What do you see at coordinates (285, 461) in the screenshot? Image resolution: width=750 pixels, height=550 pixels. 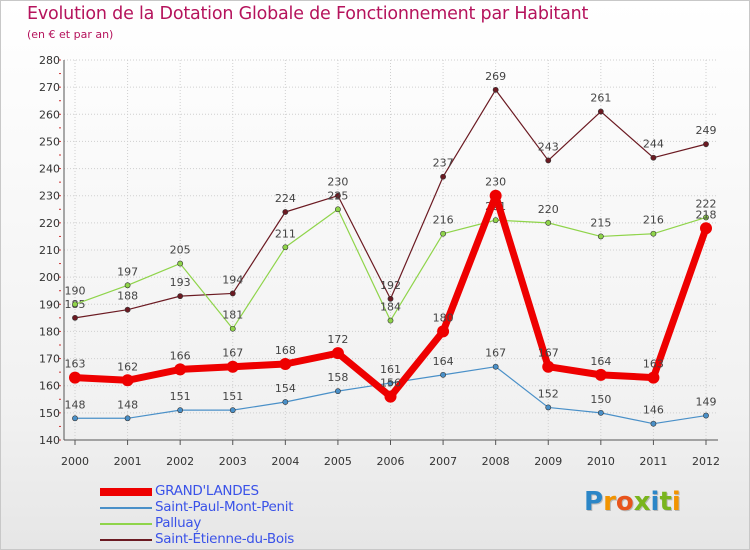 I see `x-tick-label: 2004` at bounding box center [285, 461].